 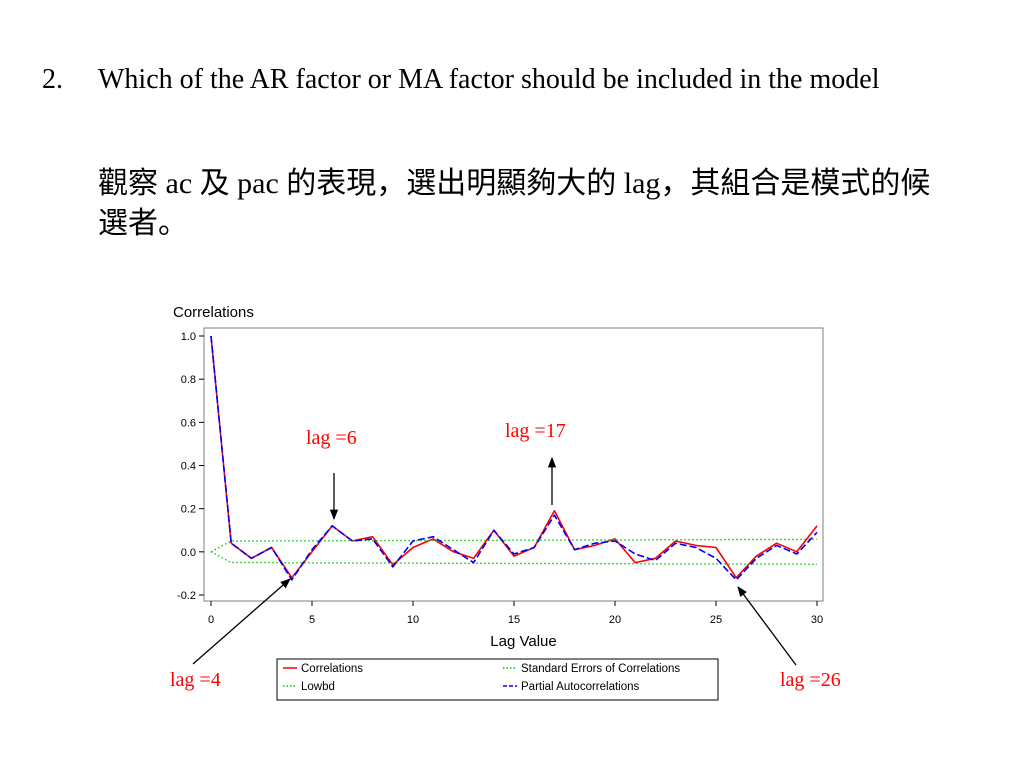 What do you see at coordinates (211, 620) in the screenshot?
I see `x-tick-label: 0` at bounding box center [211, 620].